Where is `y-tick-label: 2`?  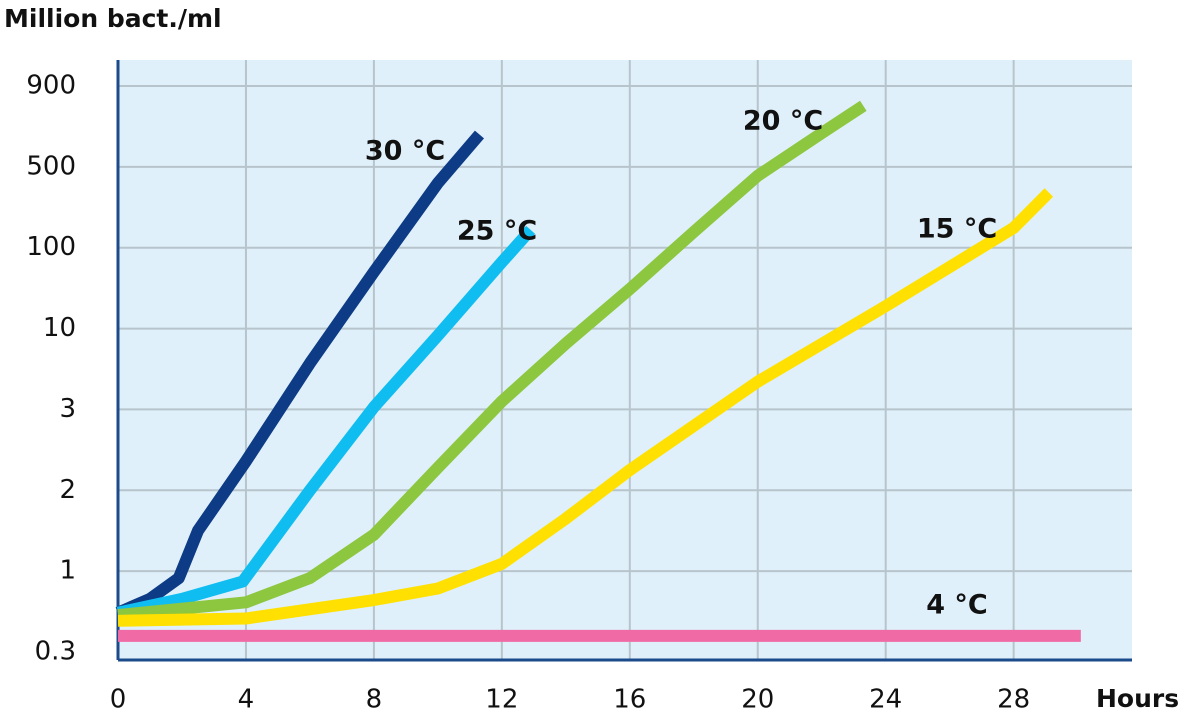
y-tick-label: 2 is located at coordinates (67, 490).